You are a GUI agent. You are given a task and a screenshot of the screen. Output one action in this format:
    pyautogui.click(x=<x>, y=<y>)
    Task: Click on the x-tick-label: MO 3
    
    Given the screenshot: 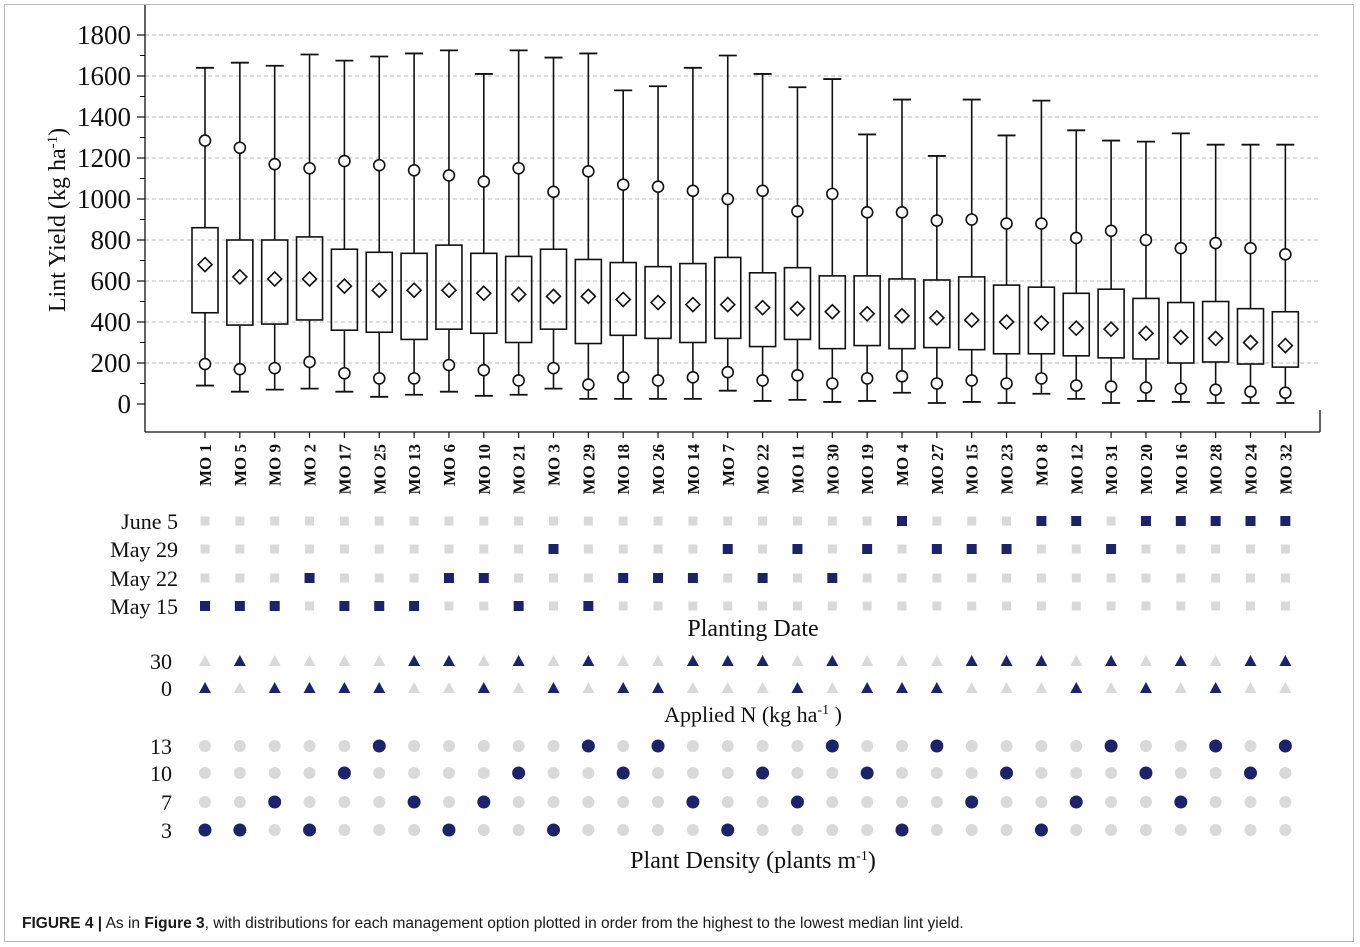 What is the action you would take?
    pyautogui.click(x=554, y=465)
    